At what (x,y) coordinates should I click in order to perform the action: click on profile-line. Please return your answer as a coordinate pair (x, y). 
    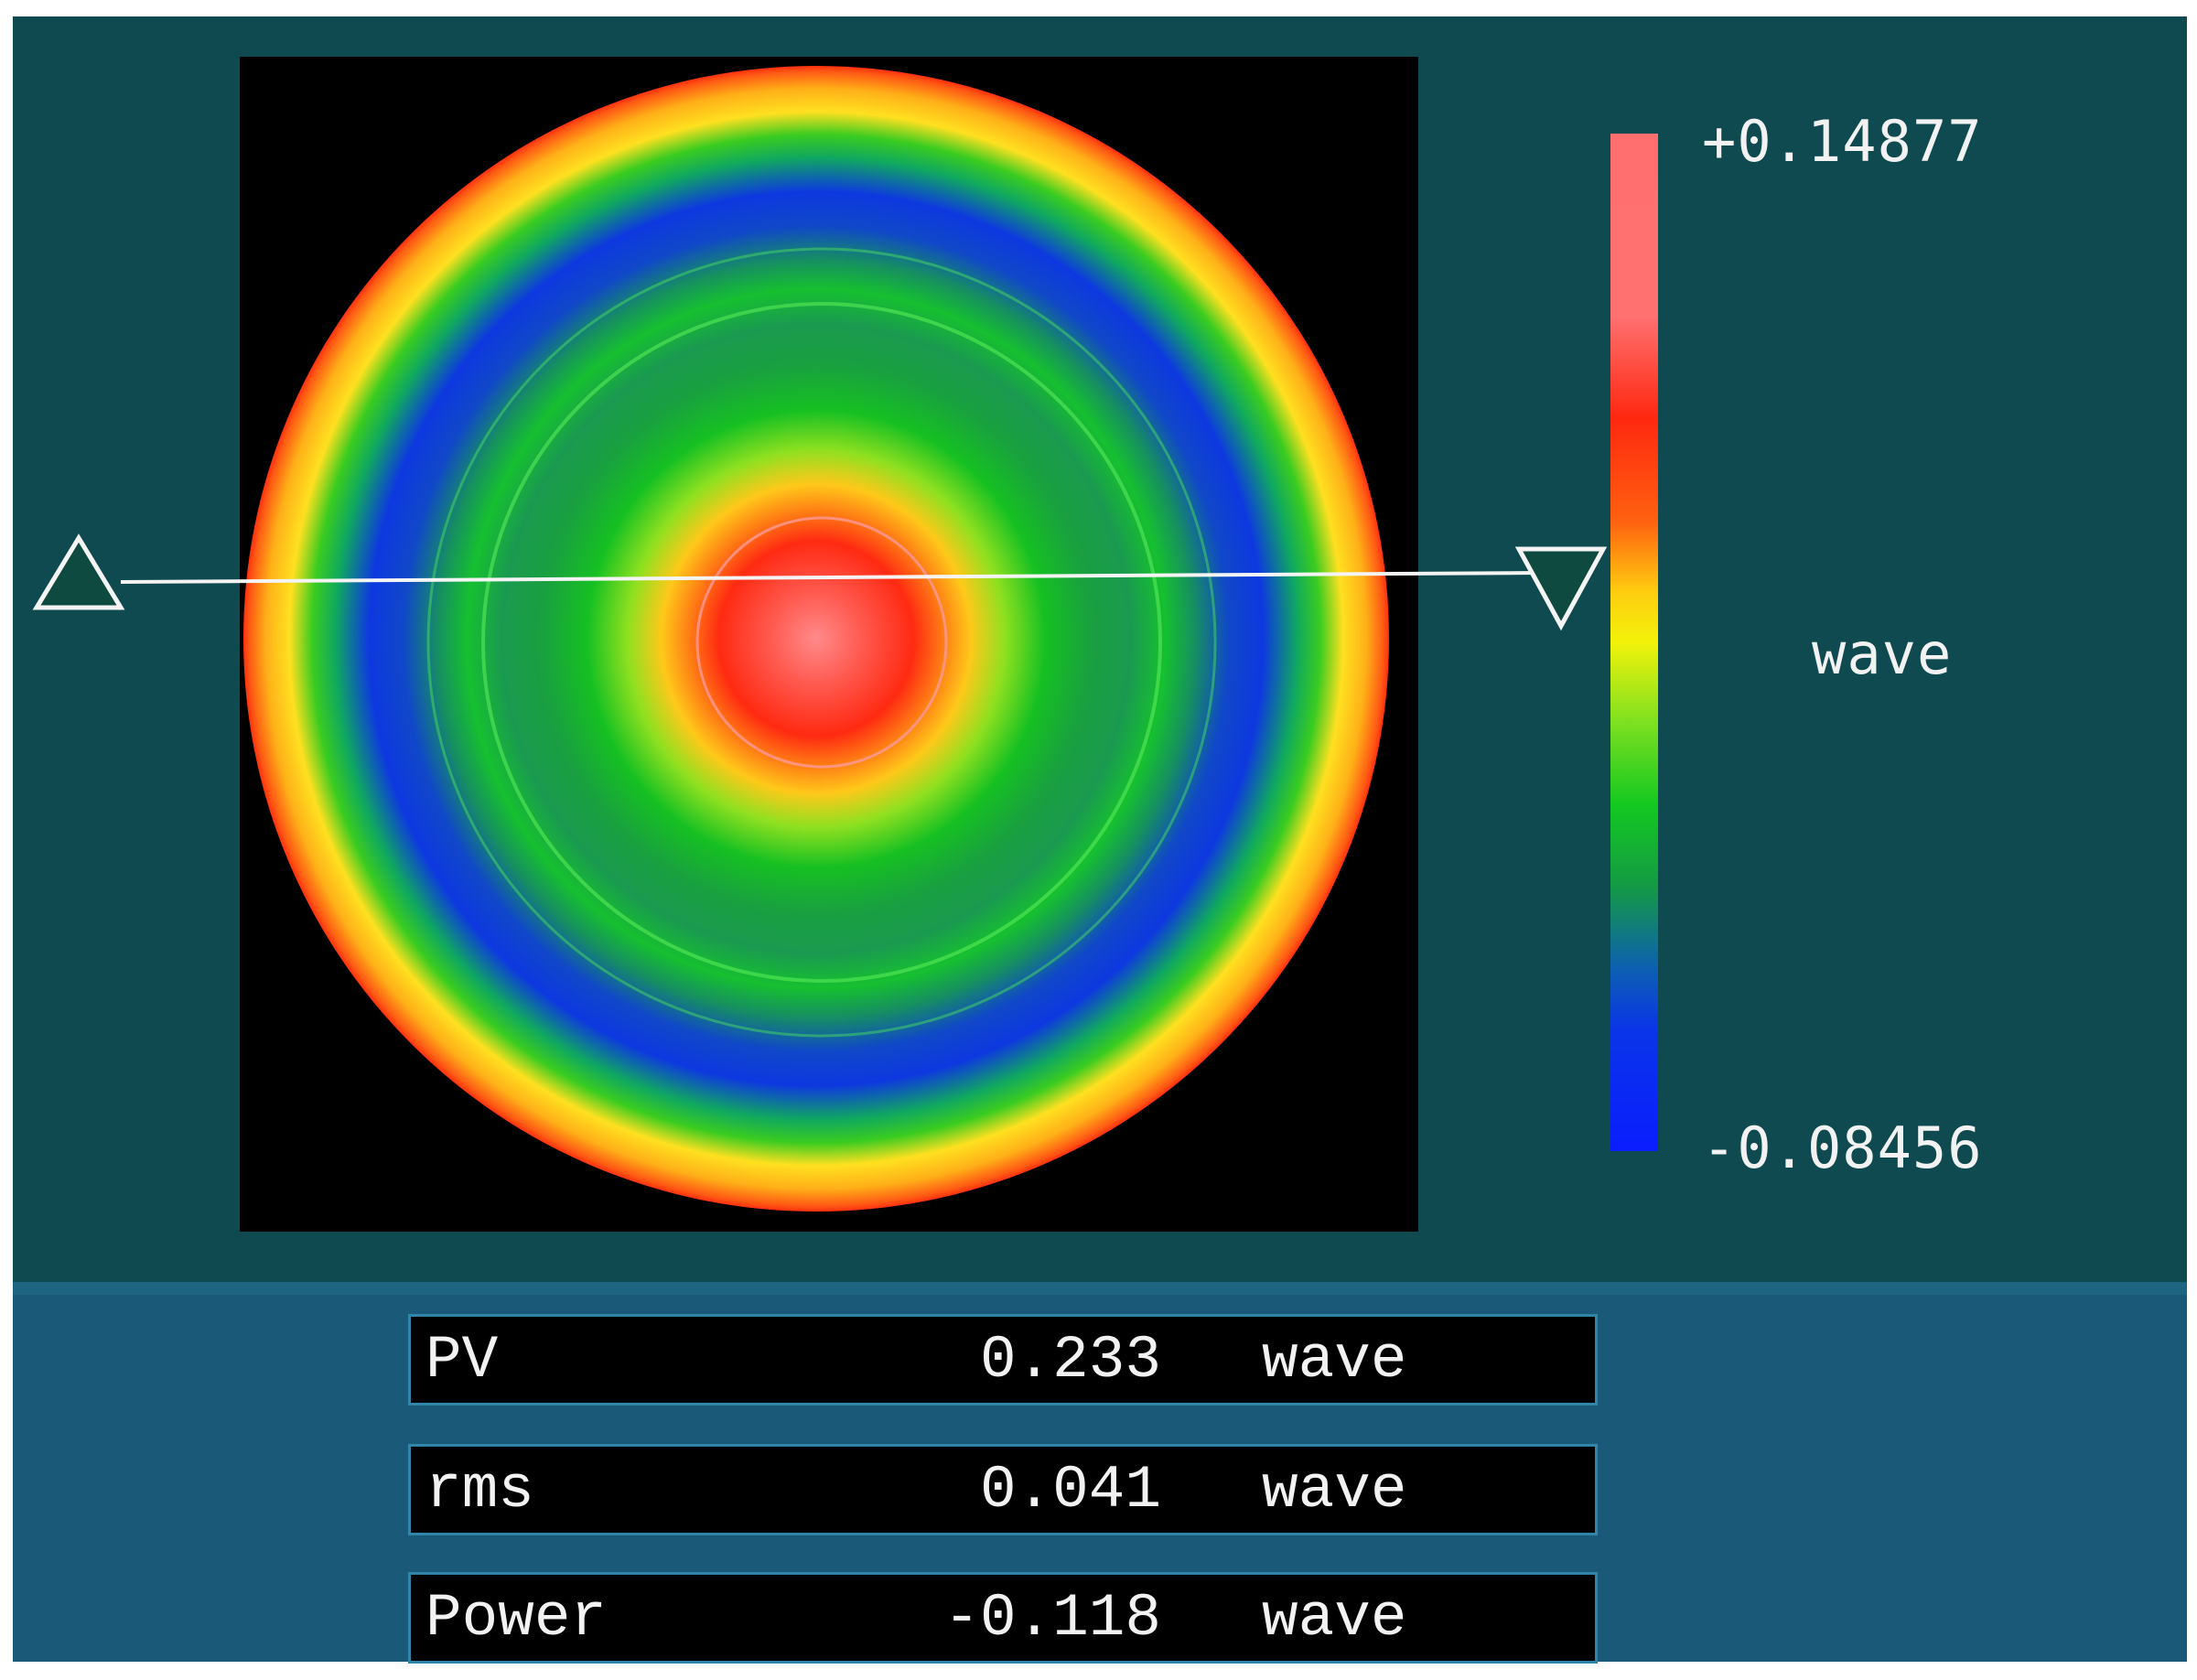
    Looking at the image, I should click on (830, 577).